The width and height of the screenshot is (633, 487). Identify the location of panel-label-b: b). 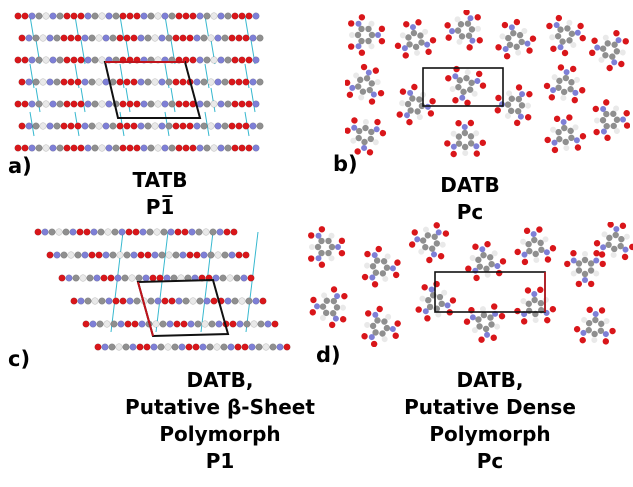
(345, 164).